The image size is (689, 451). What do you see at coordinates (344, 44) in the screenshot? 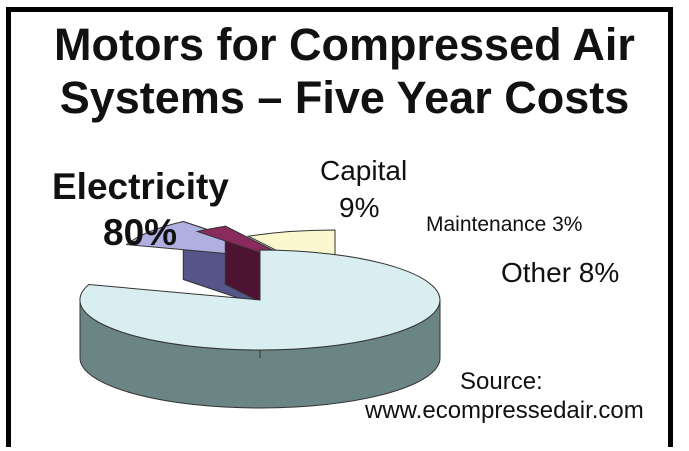
I see `chart-title-line-1: Motors for Compressed Air` at bounding box center [344, 44].